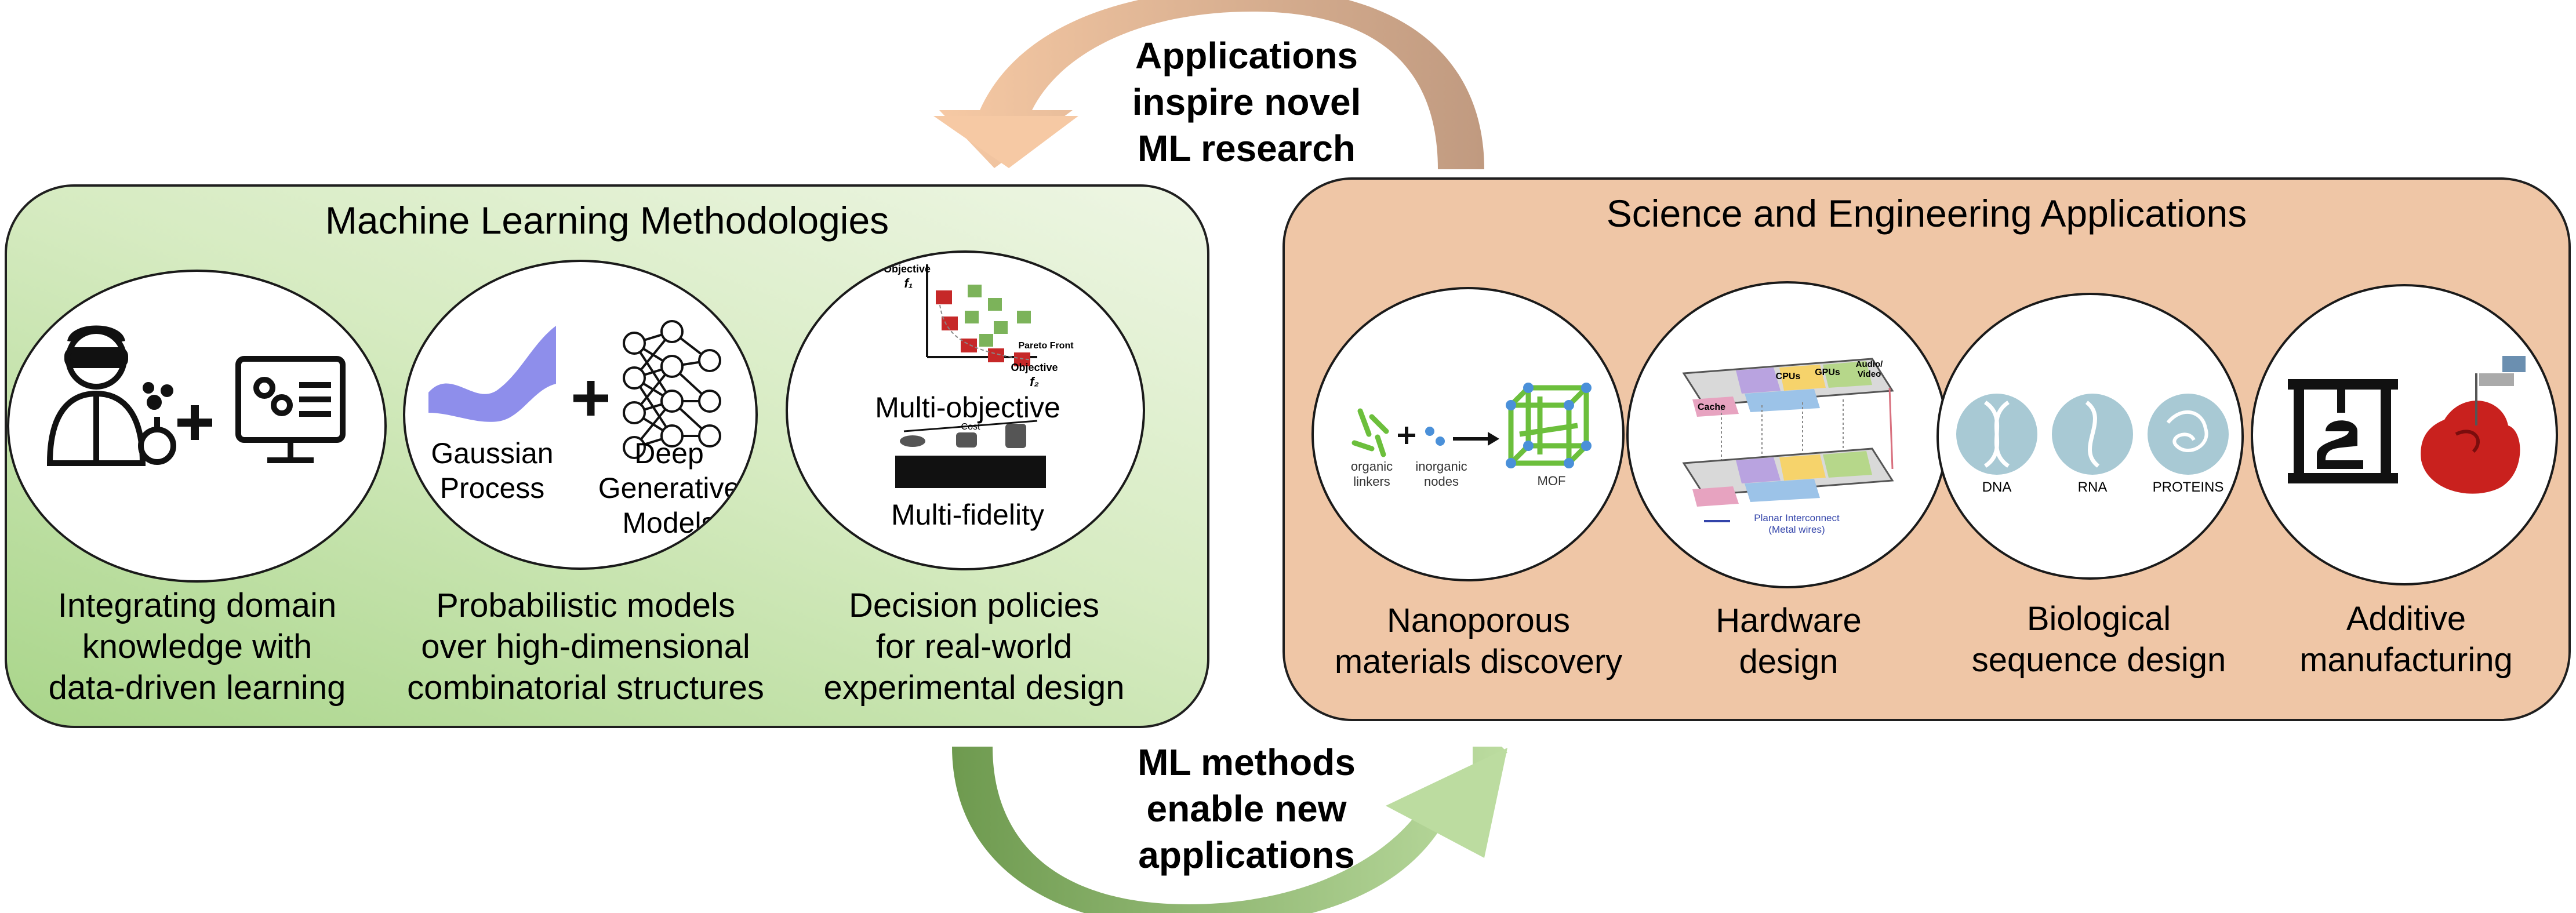  I want to click on upper-chip-layer, so click(1788, 387).